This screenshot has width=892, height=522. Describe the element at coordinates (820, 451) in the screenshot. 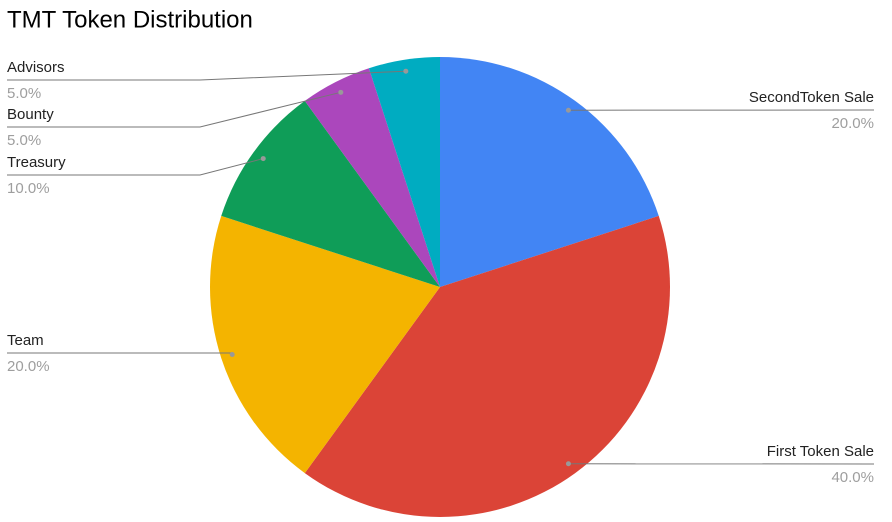

I see `slice-label: First Token Sale` at that location.